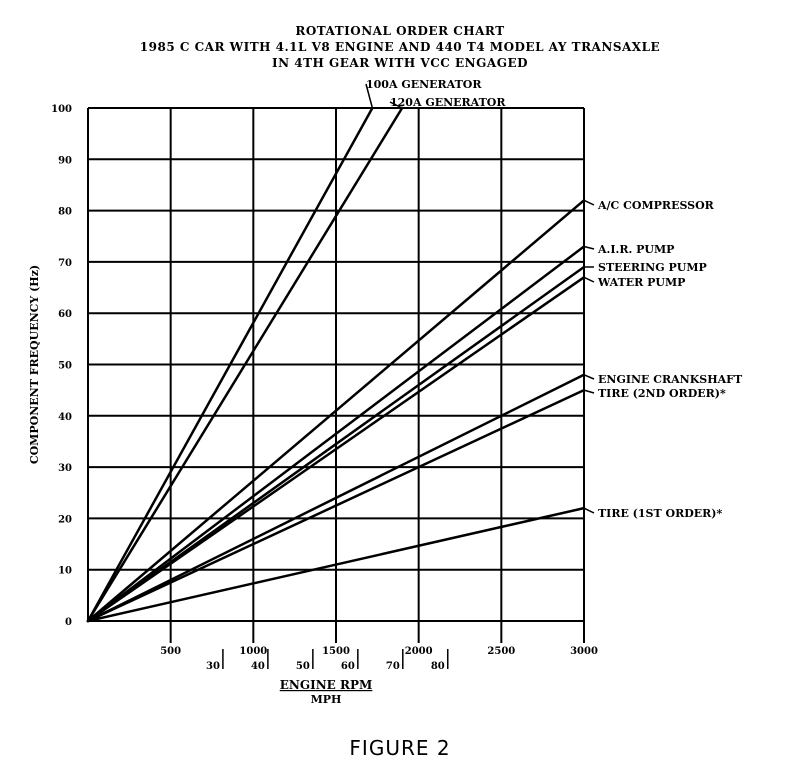 This screenshot has width=800, height=768. What do you see at coordinates (662, 393) in the screenshot?
I see `series-label: TIRE (2ND ORDER)*` at bounding box center [662, 393].